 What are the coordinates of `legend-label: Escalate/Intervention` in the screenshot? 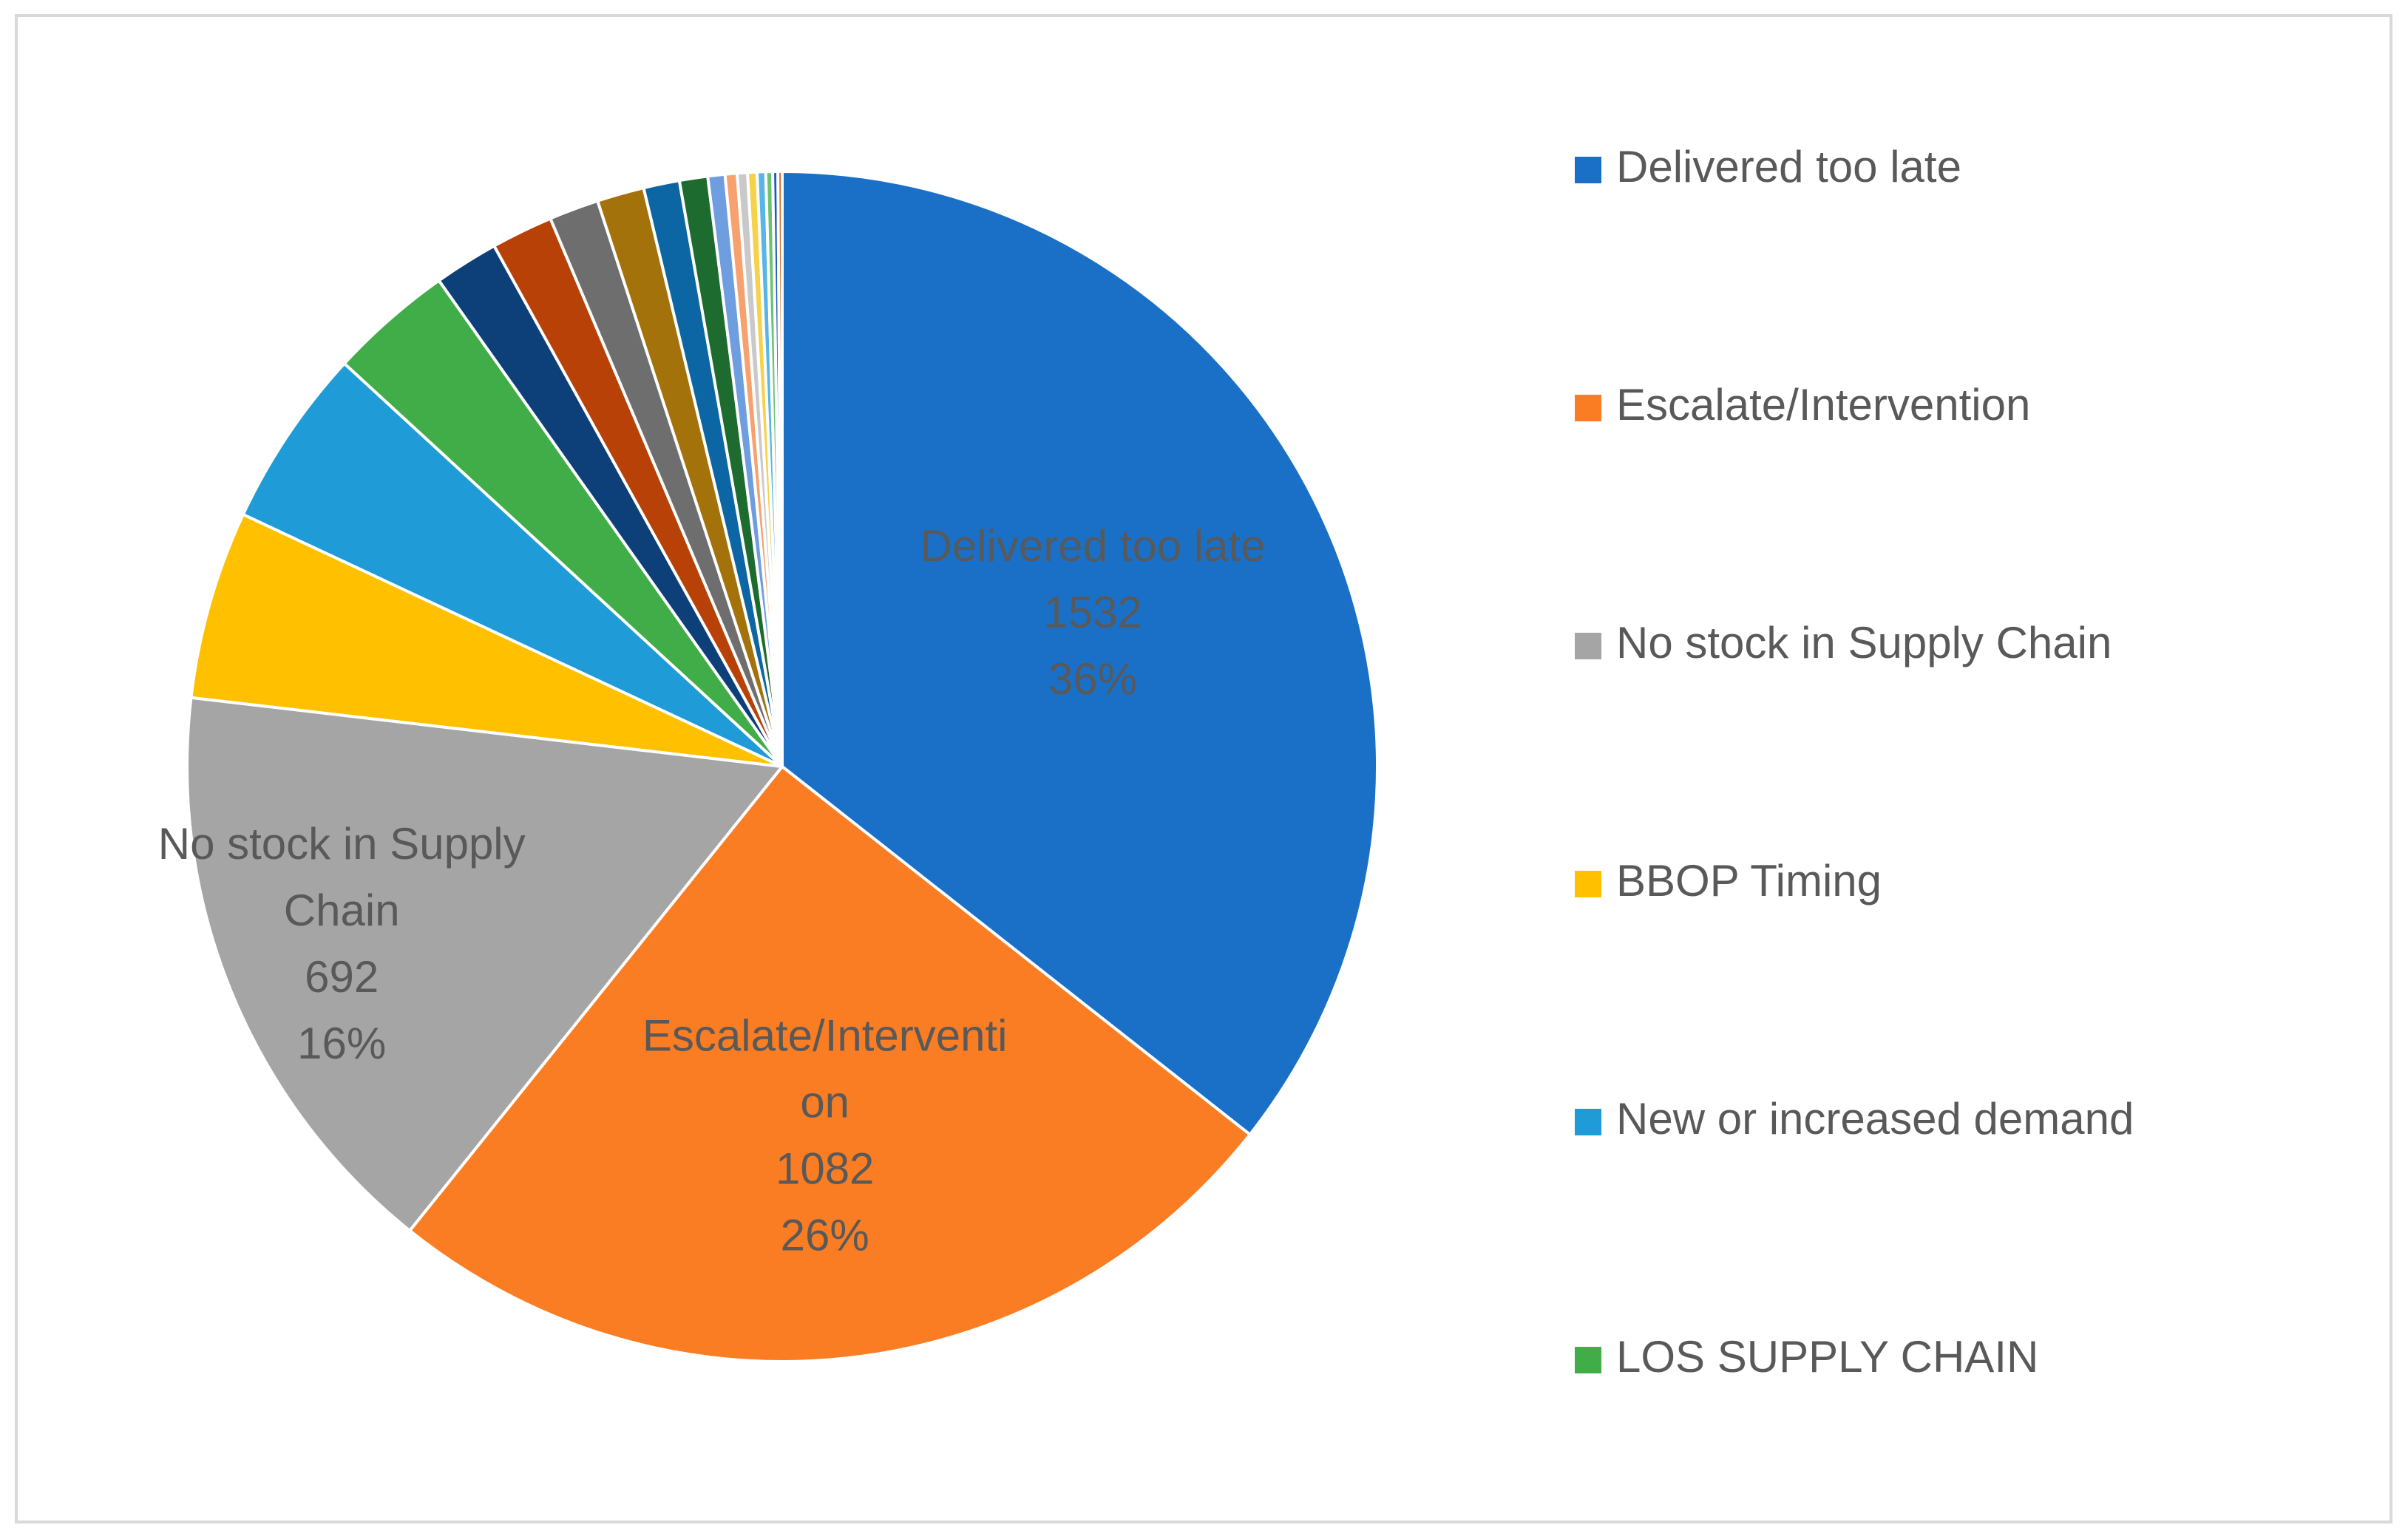 It's located at (1823, 404).